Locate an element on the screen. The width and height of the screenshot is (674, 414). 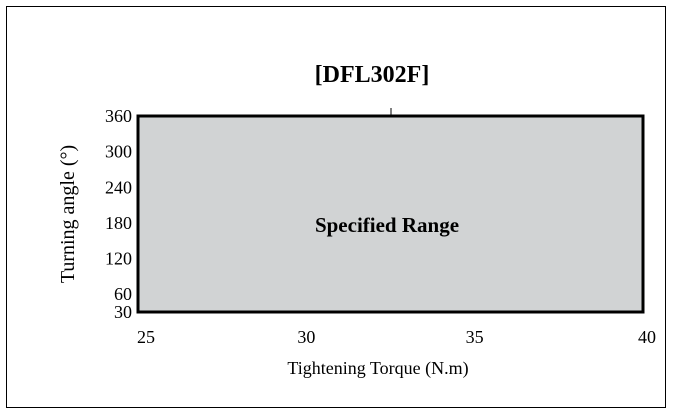
chart-title: [DFL302F] is located at coordinates (372, 75).